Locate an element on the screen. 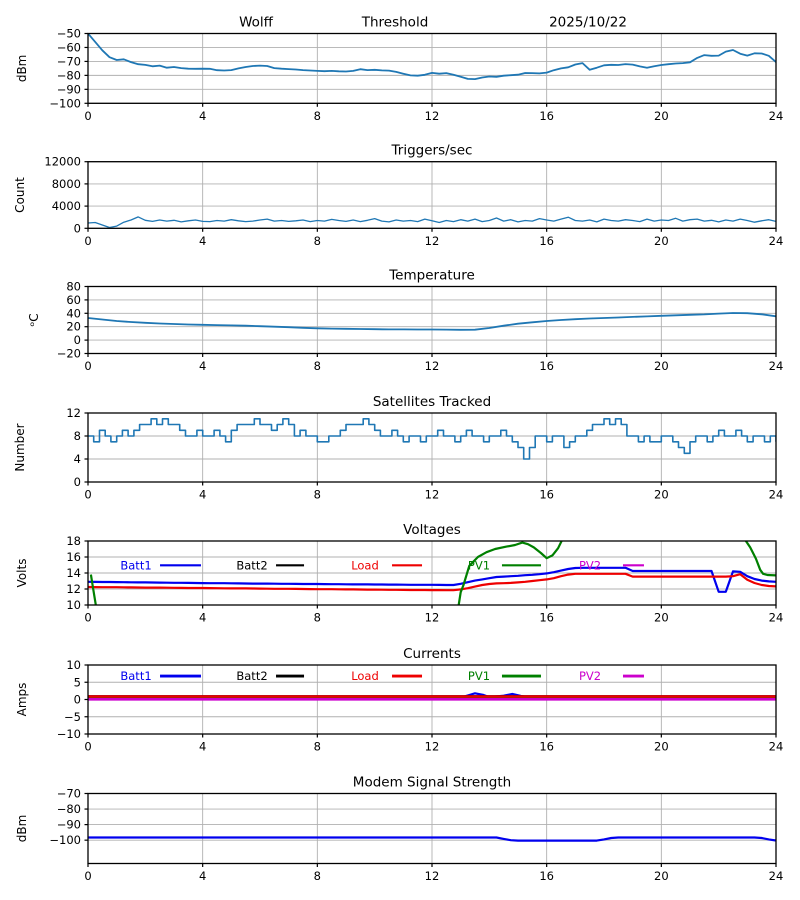 The width and height of the screenshot is (800, 900). y-tick-label: 80 is located at coordinates (73, 287).